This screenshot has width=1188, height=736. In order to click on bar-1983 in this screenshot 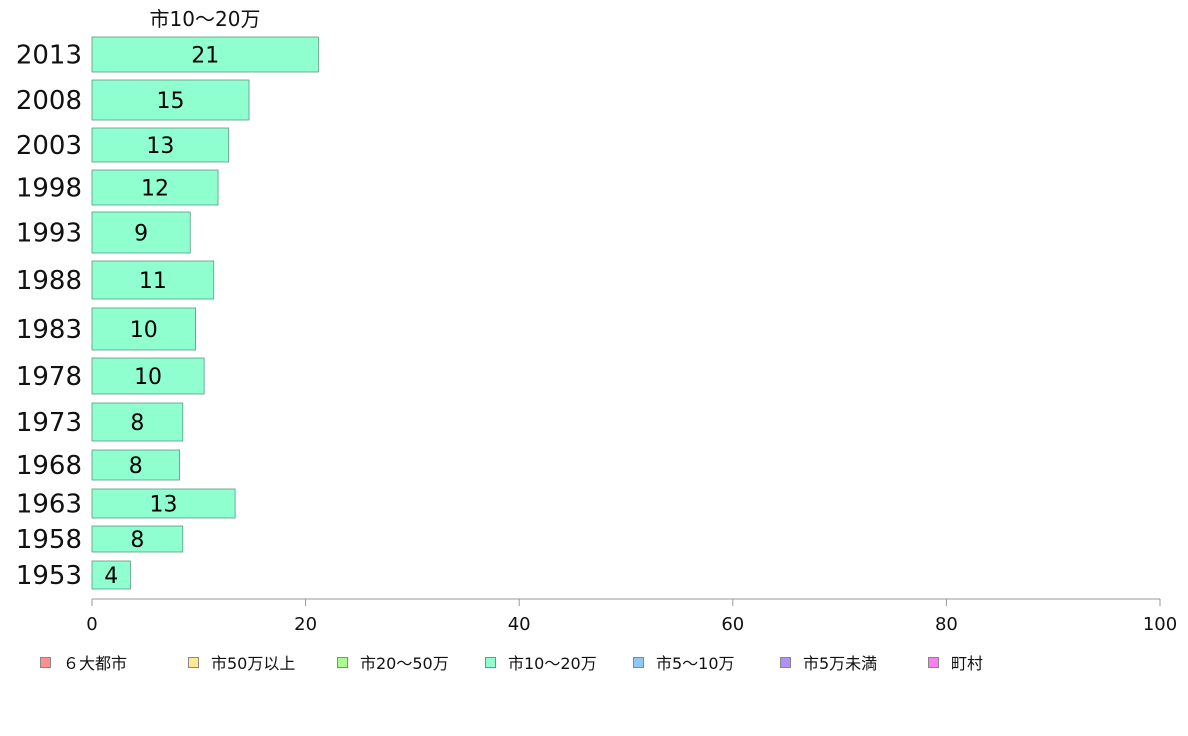, I will do `click(143, 329)`.